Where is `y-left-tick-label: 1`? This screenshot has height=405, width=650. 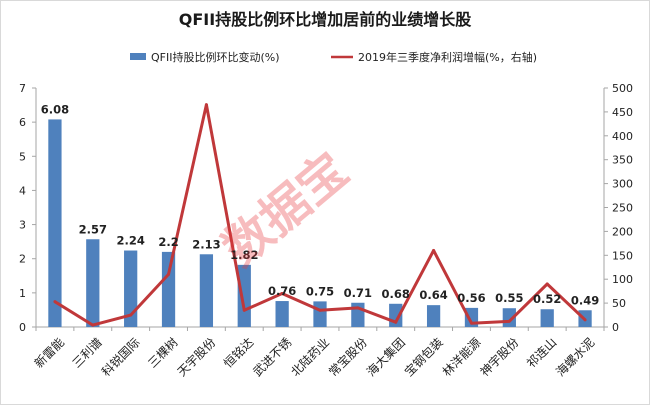
y-left-tick-label: 1 is located at coordinates (22, 293).